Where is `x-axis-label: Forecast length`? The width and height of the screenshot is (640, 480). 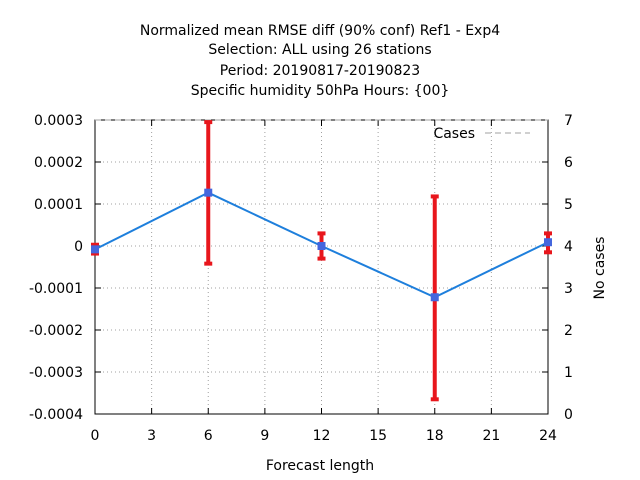
x-axis-label: Forecast length is located at coordinates (320, 466).